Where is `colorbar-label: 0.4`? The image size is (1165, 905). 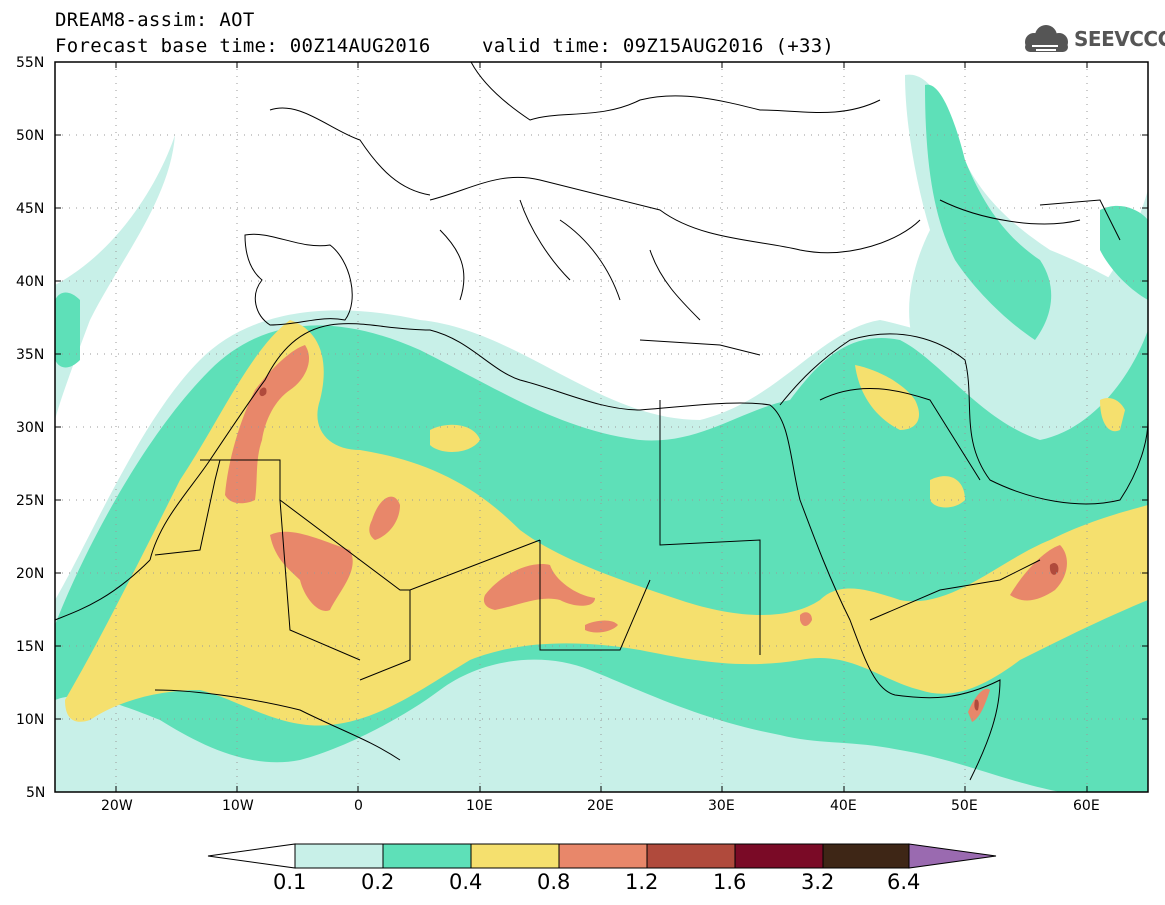
colorbar-label: 0.4 is located at coordinates (466, 882).